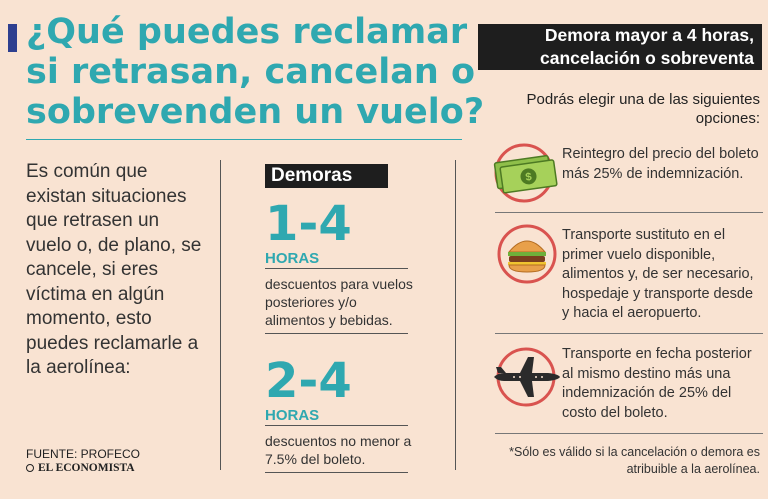  I want to click on delay-range-1: 1-4, so click(308, 224).